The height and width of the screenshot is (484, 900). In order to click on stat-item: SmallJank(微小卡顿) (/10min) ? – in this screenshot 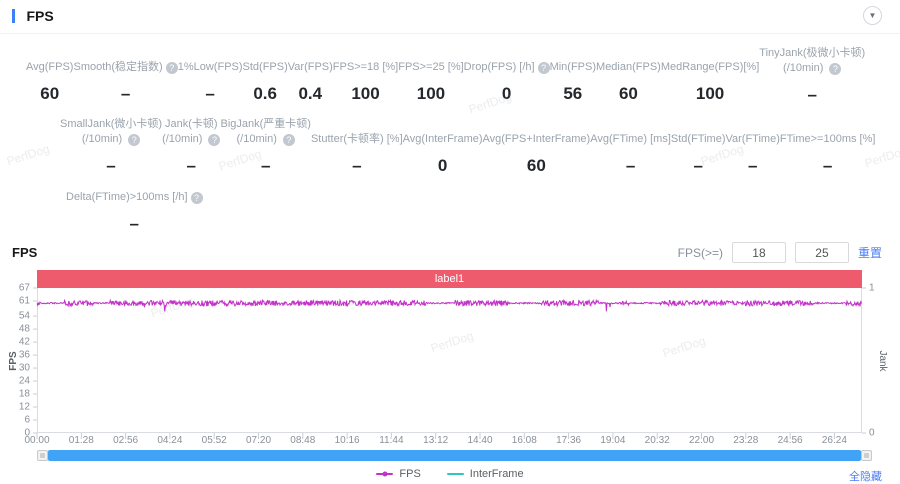, I will do `click(111, 145)`.